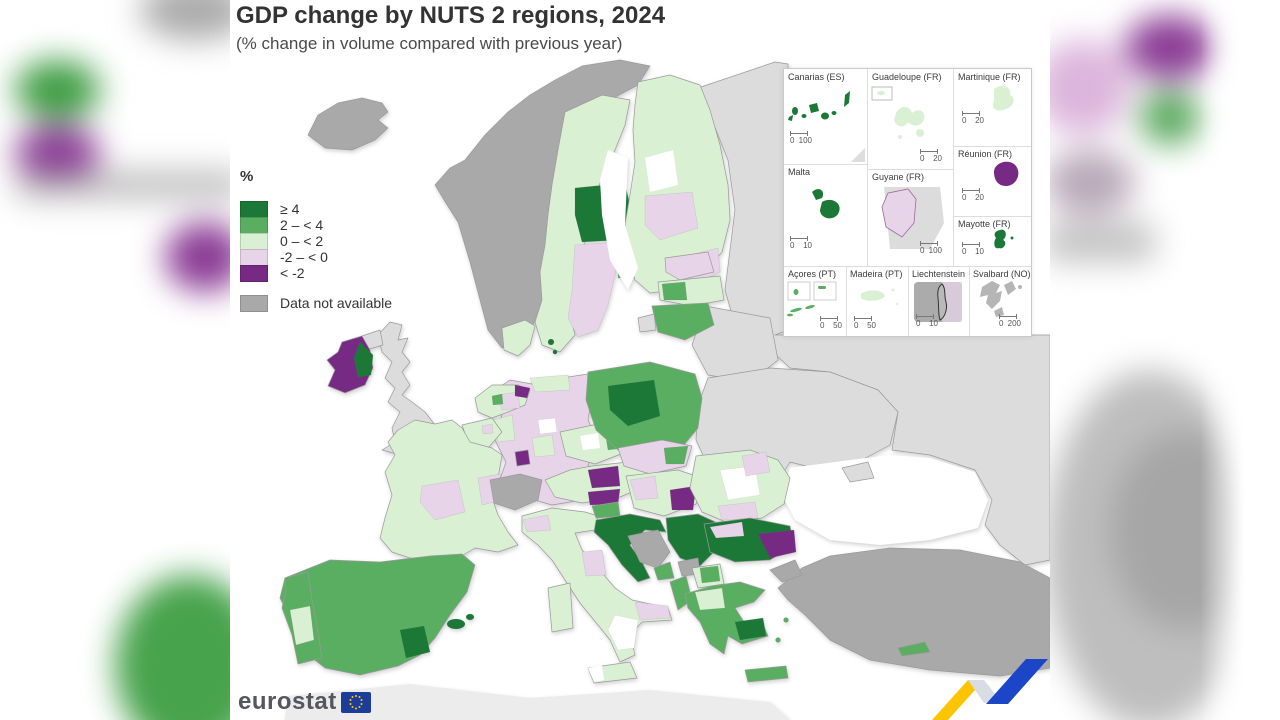 This screenshot has height=720, width=1280. I want to click on inset-label: Açores (PT), so click(812, 274).